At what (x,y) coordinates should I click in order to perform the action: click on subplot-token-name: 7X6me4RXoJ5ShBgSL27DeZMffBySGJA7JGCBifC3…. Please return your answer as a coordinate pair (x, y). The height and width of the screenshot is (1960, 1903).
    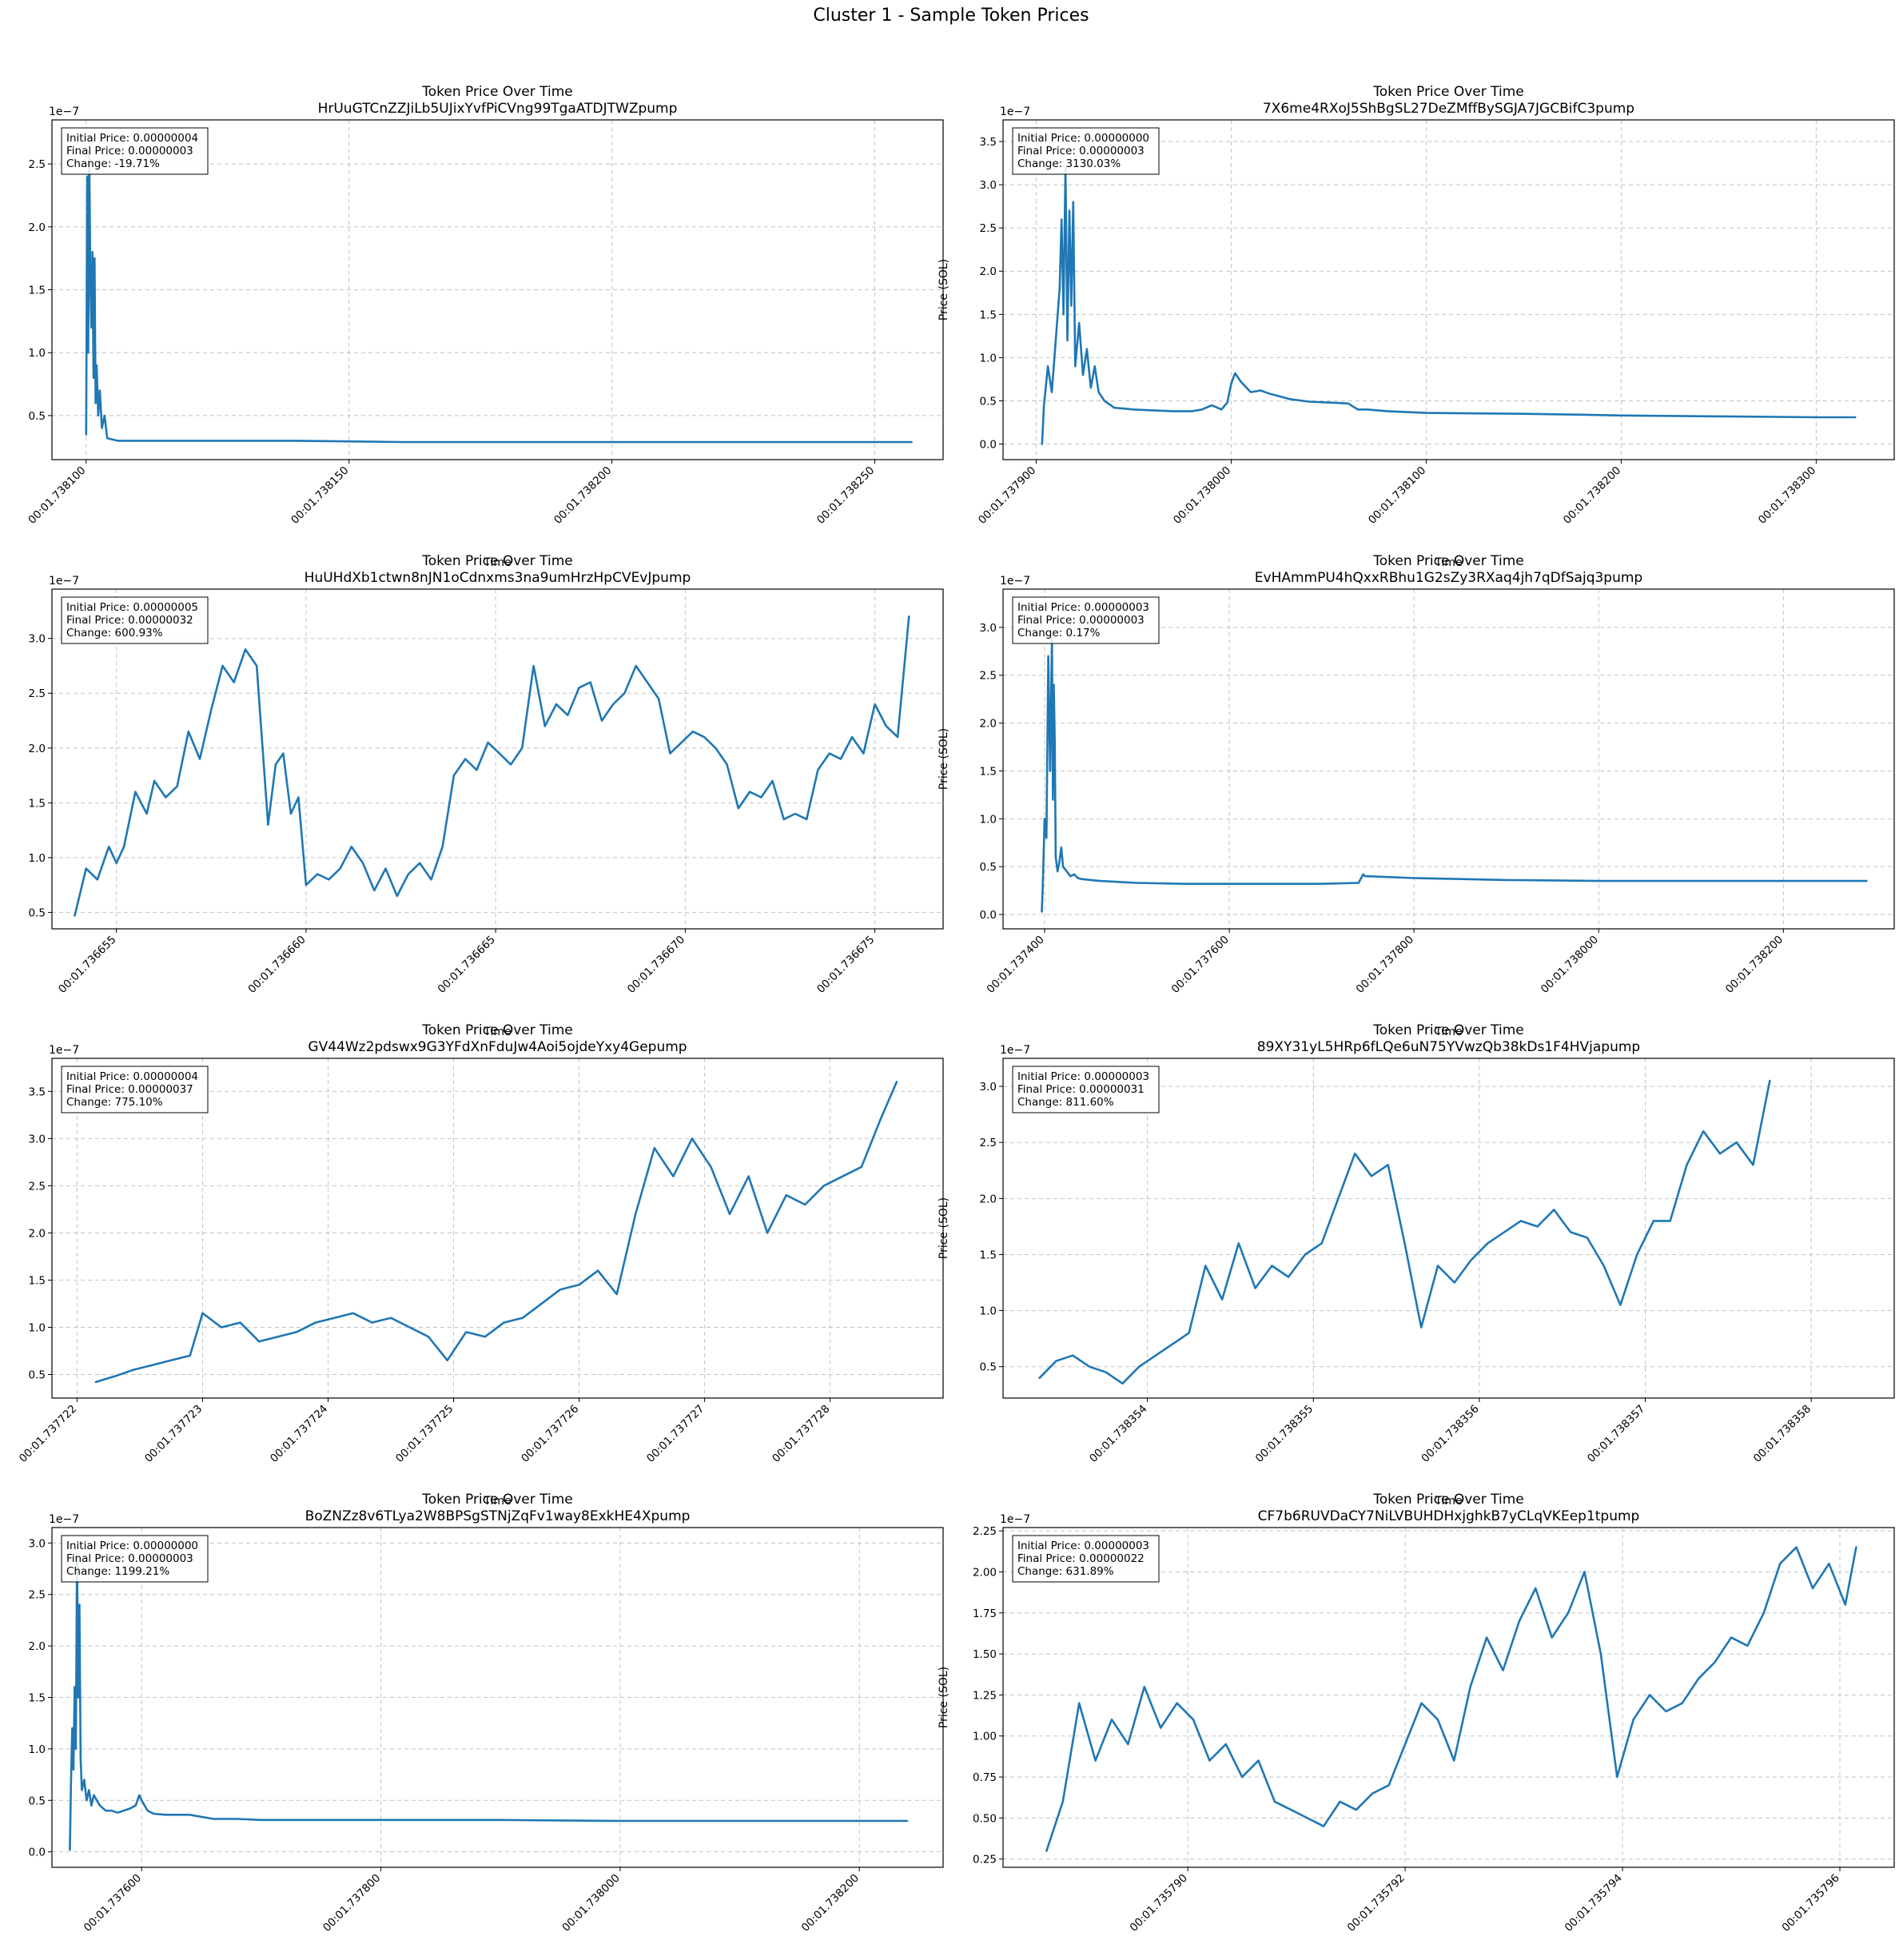
    Looking at the image, I should click on (1448, 109).